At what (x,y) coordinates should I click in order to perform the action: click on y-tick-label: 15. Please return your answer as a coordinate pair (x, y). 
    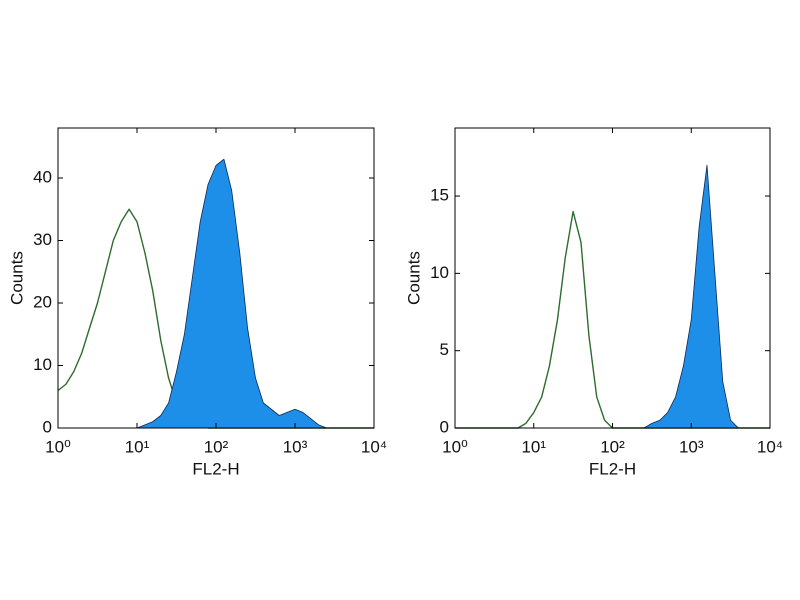
    Looking at the image, I should click on (439, 195).